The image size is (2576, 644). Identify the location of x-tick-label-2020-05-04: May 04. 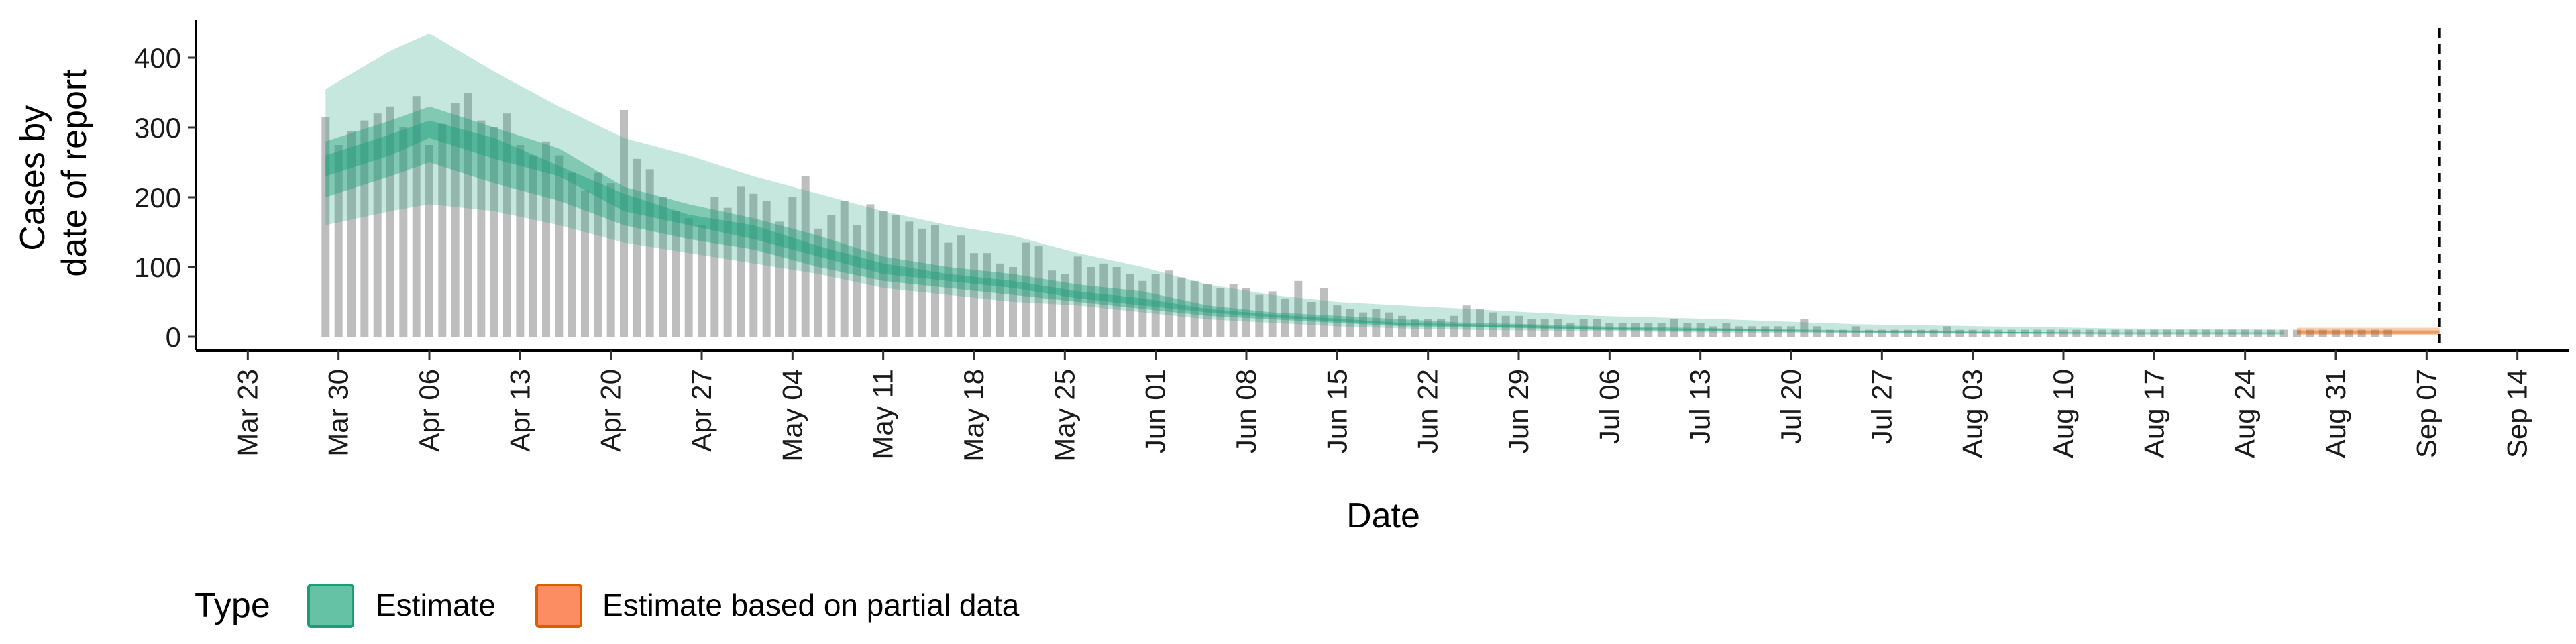
(792, 415).